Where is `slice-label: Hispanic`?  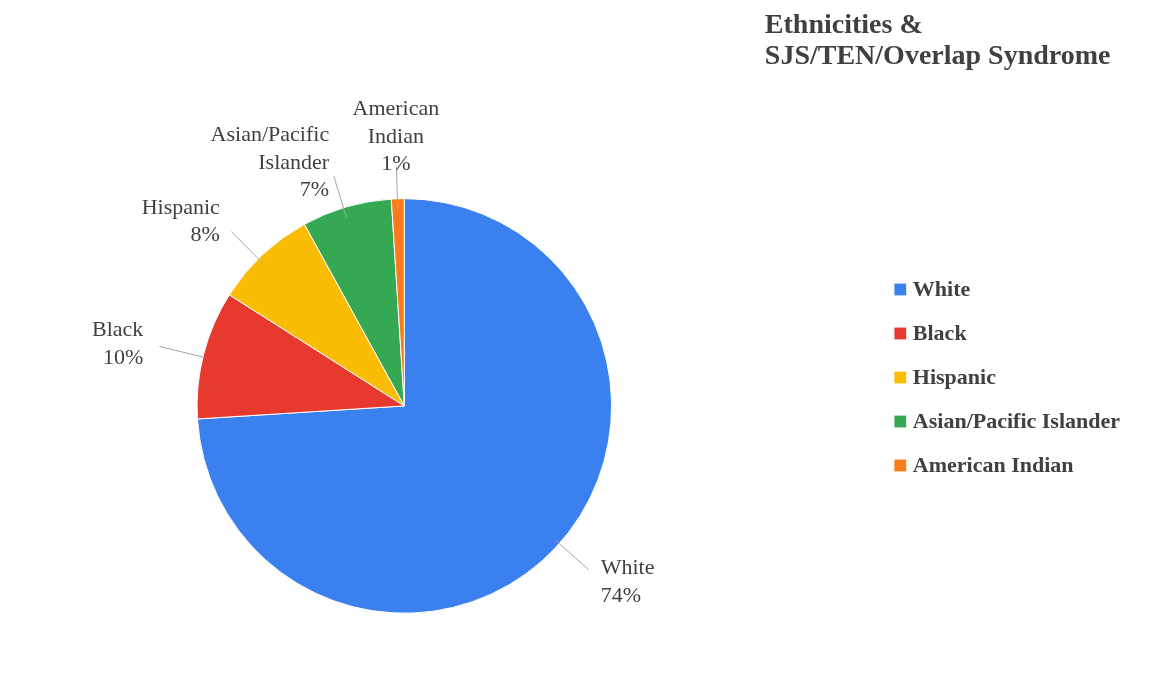
slice-label: Hispanic is located at coordinates (181, 206).